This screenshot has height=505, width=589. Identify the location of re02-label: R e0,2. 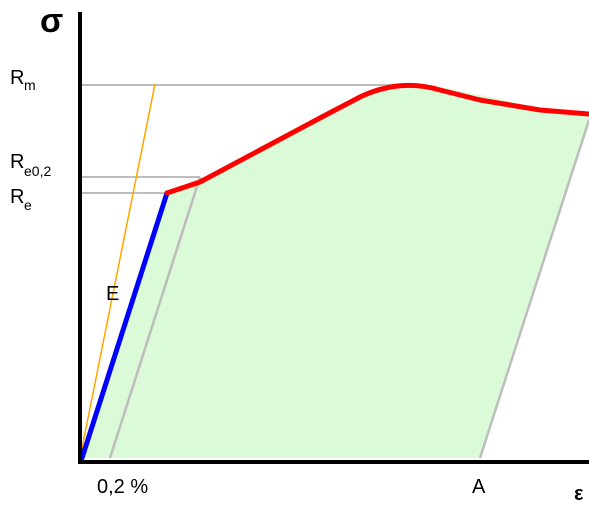
(30, 165).